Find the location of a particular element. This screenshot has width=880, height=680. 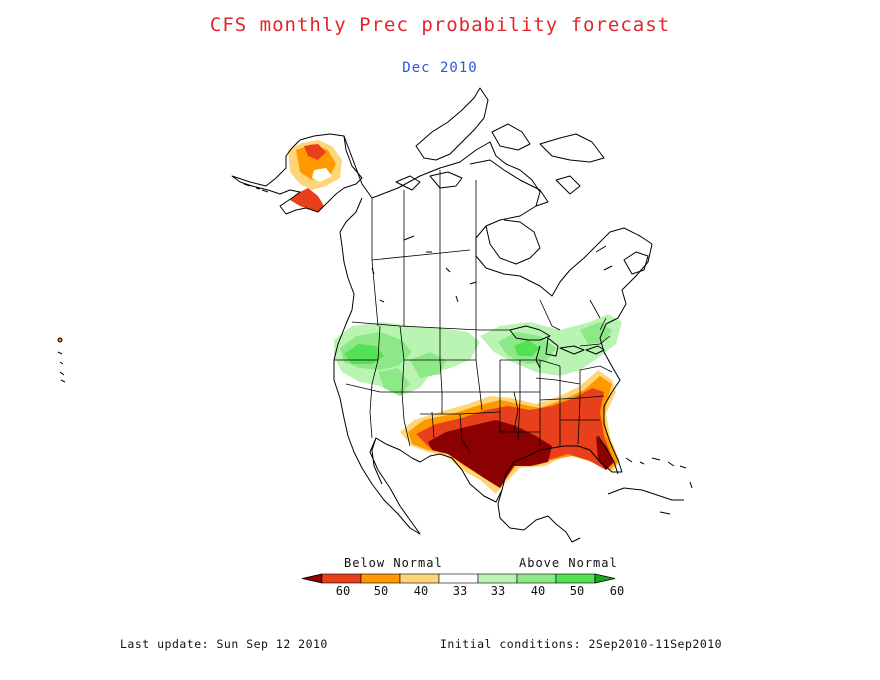

legend-colorbar is located at coordinates (458, 578).